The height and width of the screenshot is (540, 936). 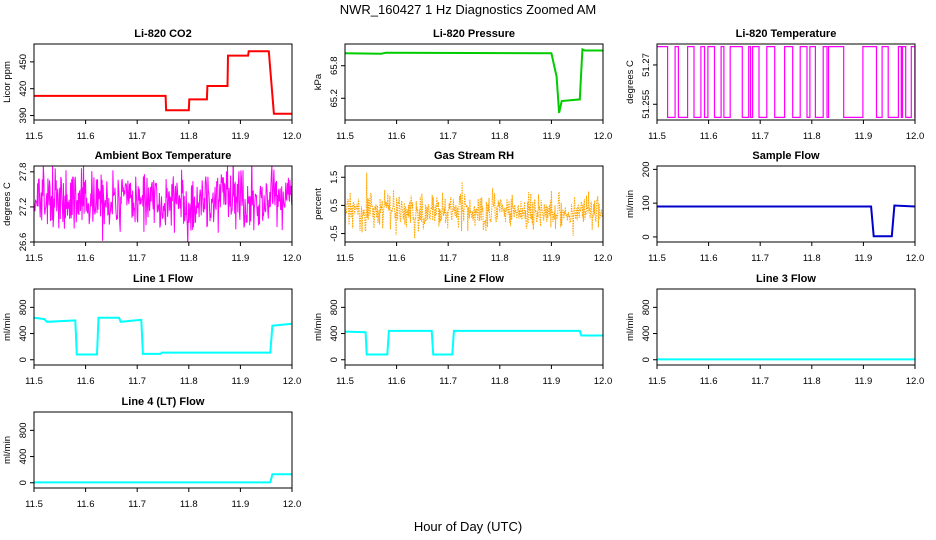 What do you see at coordinates (163, 156) in the screenshot?
I see `panel-title: Ambient Box Temperature` at bounding box center [163, 156].